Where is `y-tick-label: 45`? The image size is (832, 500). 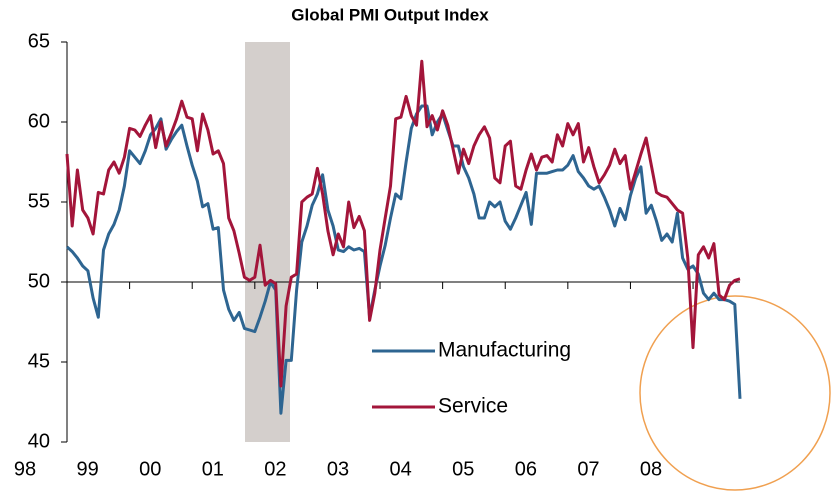 y-tick-label: 45 is located at coordinates (39, 361).